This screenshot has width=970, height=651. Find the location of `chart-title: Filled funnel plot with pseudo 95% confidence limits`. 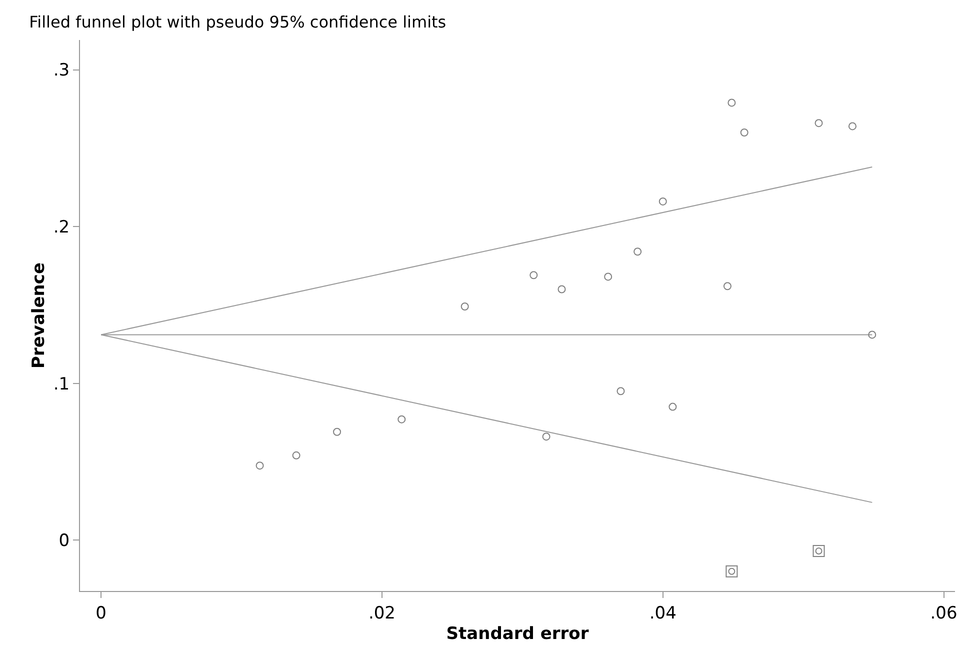

chart-title: Filled funnel plot with pseudo 95% confidence limits is located at coordinates (237, 22).